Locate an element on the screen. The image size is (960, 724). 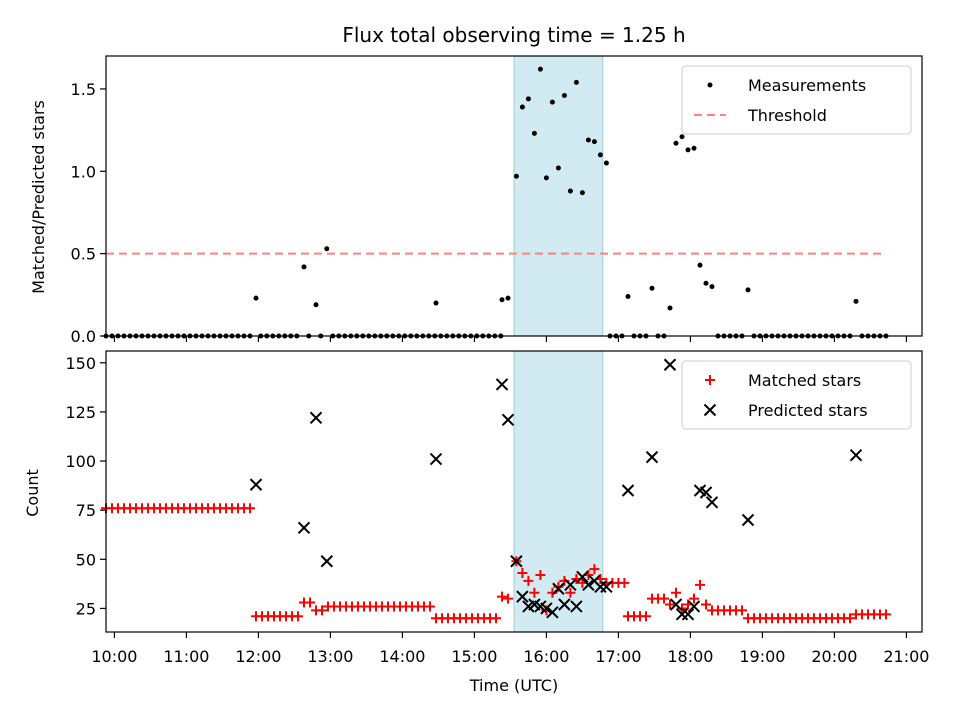
shaded-interval is located at coordinates (558, 196).